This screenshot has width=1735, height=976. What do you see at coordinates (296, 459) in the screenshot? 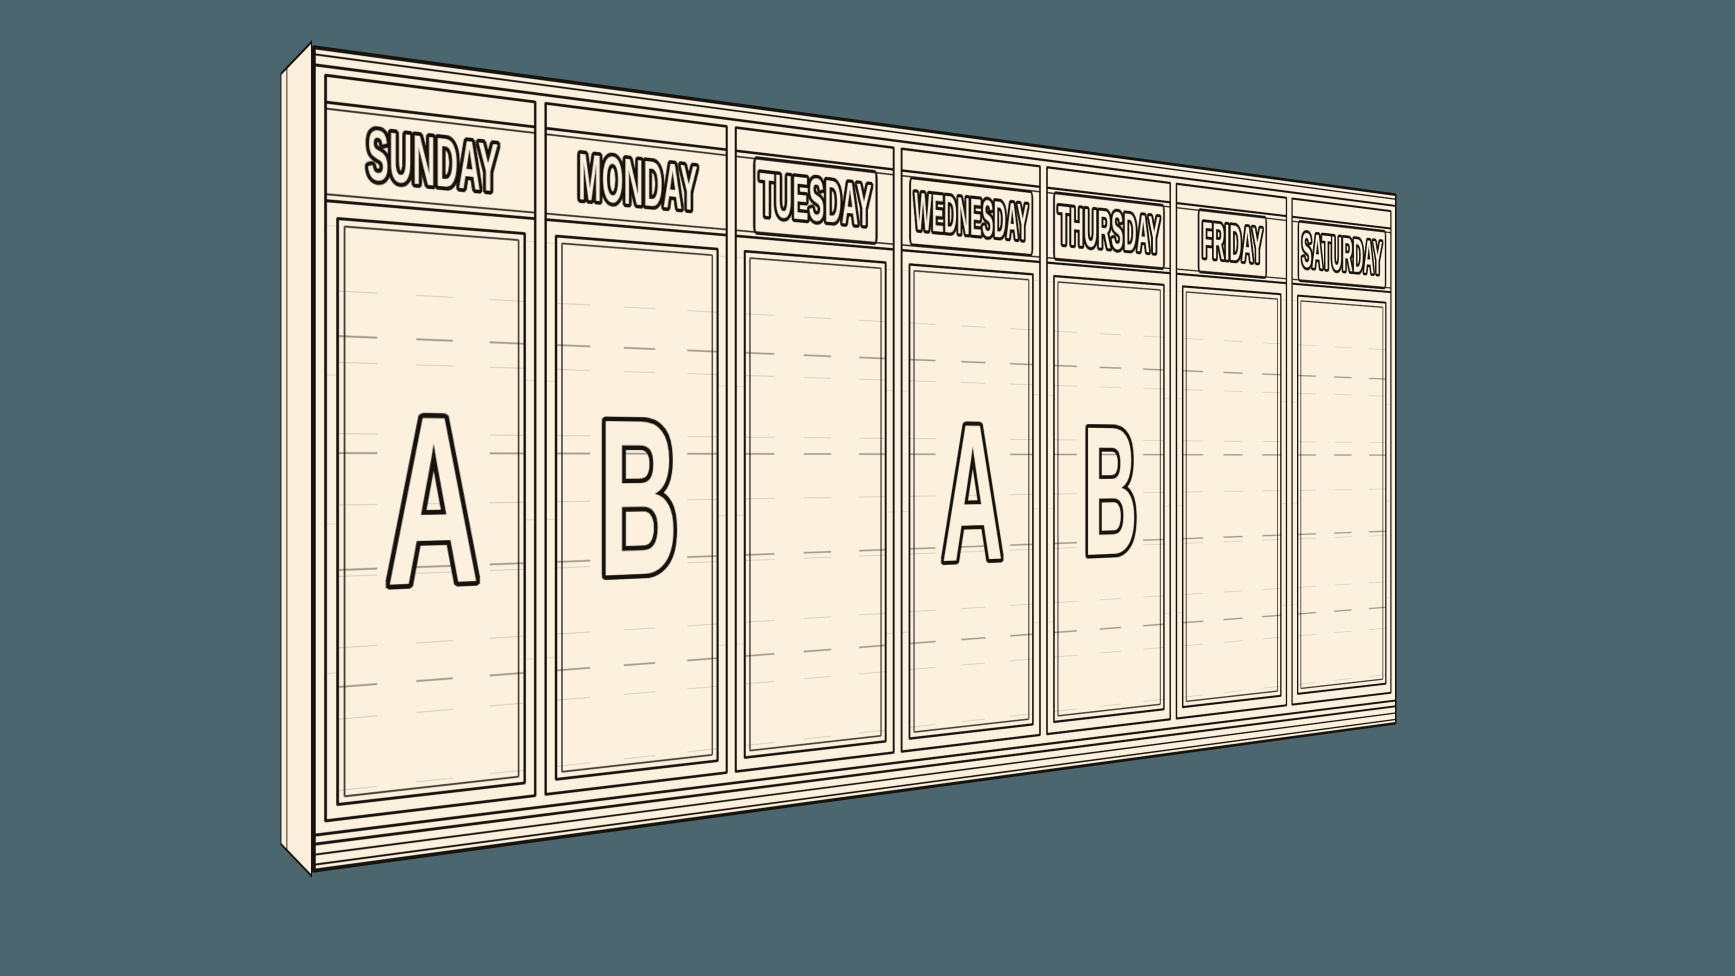
I see `board-side-panel` at bounding box center [296, 459].